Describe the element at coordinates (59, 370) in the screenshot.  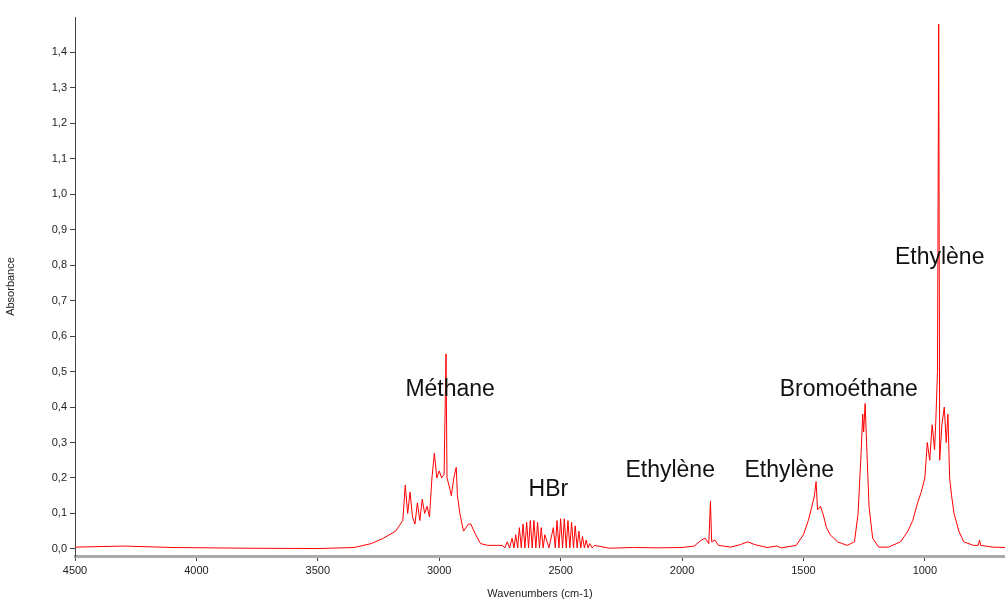
I see `y-tick-label: 0,5` at that location.